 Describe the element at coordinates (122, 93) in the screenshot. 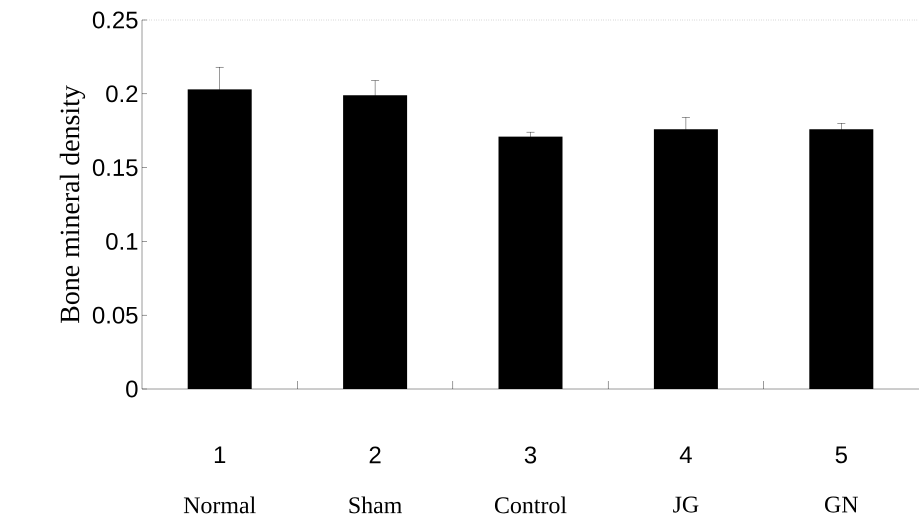

I see `y-tick-label: 0.2` at that location.